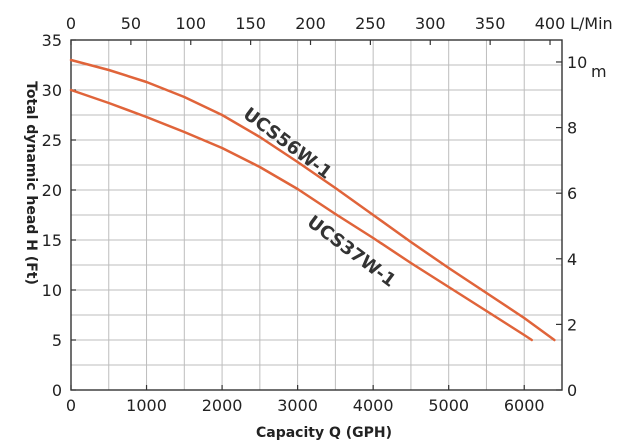 This screenshot has height=447, width=622. Describe the element at coordinates (52, 40) in the screenshot. I see `y-axis-tick-label: 35` at that location.